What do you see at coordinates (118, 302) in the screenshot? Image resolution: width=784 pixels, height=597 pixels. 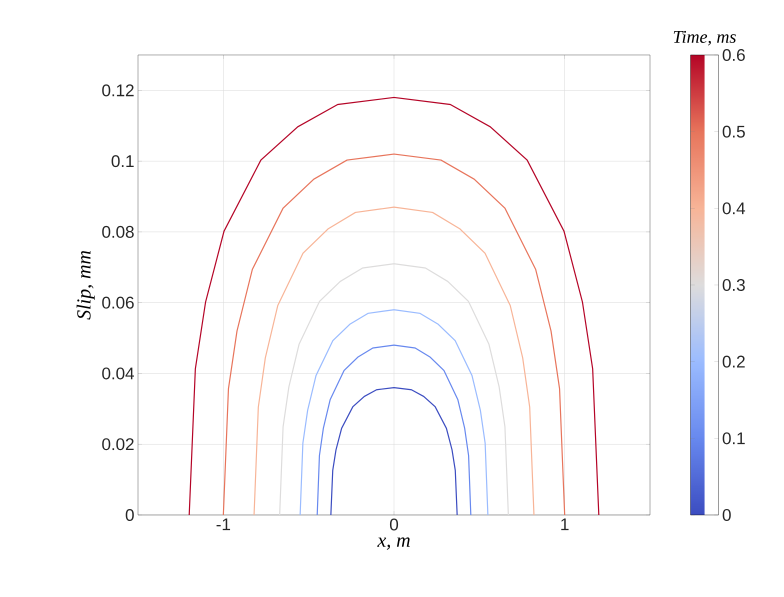 I see `y-tick-label: 0.06` at bounding box center [118, 302].